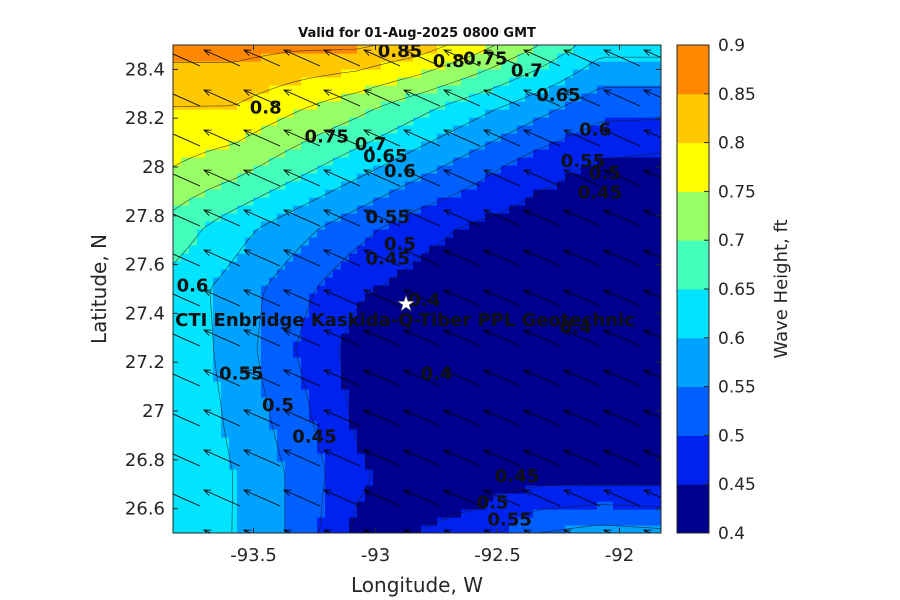  Describe the element at coordinates (693, 167) in the screenshot. I see `colorbar-band` at that location.